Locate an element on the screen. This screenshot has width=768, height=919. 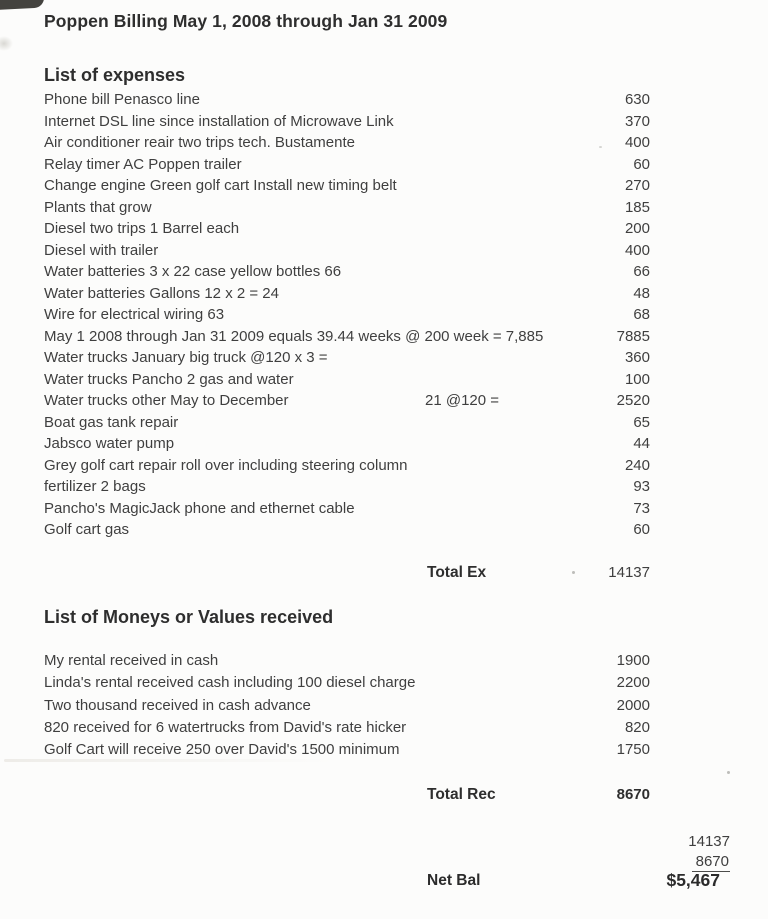
total-received-amount: 8670 is located at coordinates (633, 794).